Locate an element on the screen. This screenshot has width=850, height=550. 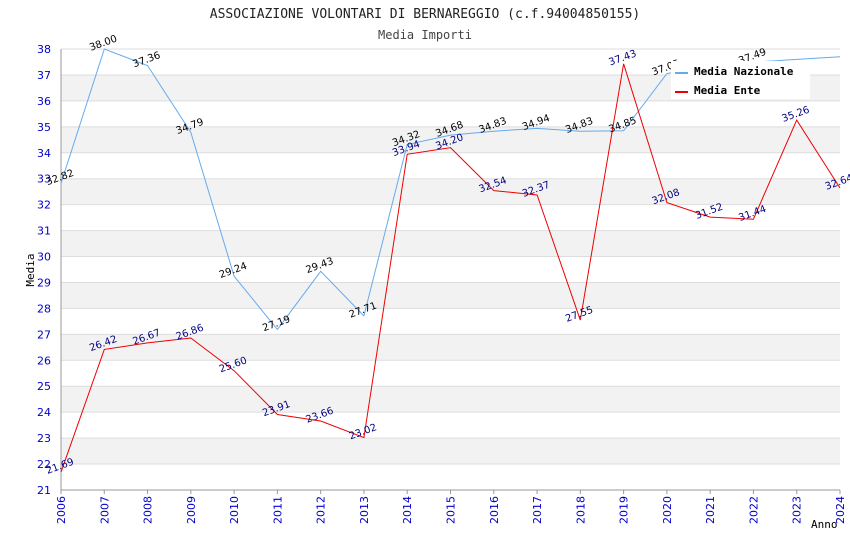
y-tick-label: 27 is located at coordinates (44, 334).